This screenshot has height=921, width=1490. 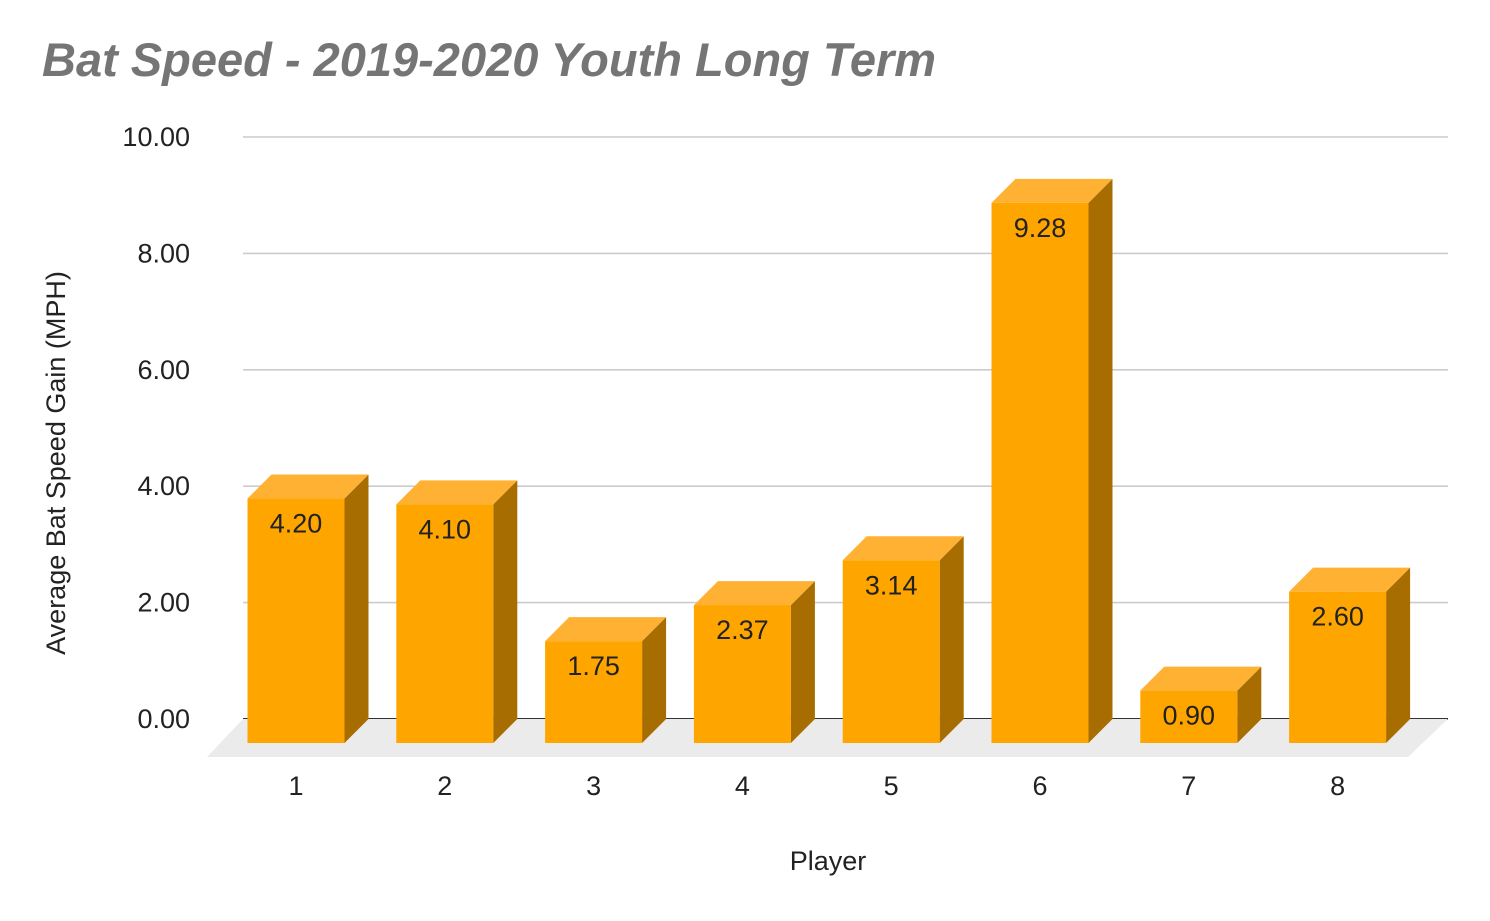 What do you see at coordinates (296, 524) in the screenshot?
I see `data-label: 4.20` at bounding box center [296, 524].